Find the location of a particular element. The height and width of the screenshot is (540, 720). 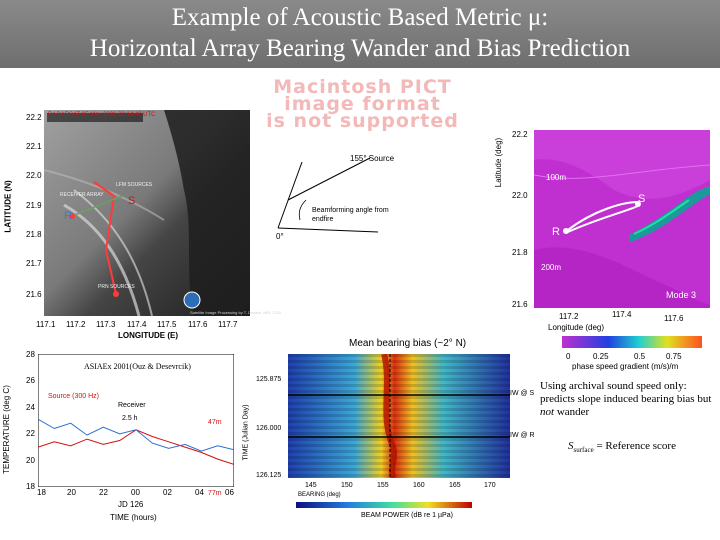

colorbar-tick: 0.75 is located at coordinates (674, 356).